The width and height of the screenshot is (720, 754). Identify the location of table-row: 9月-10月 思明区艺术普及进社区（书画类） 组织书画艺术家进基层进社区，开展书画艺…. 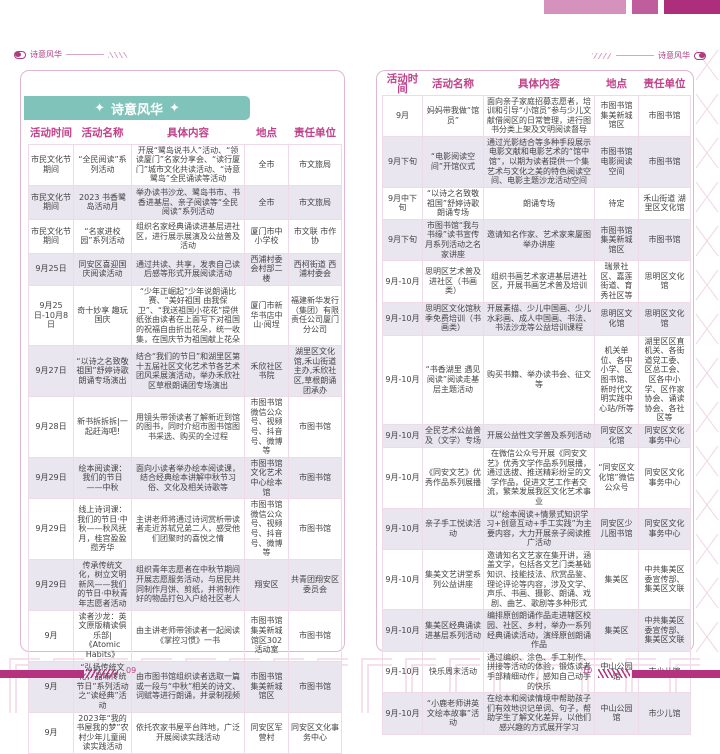
(536, 281).